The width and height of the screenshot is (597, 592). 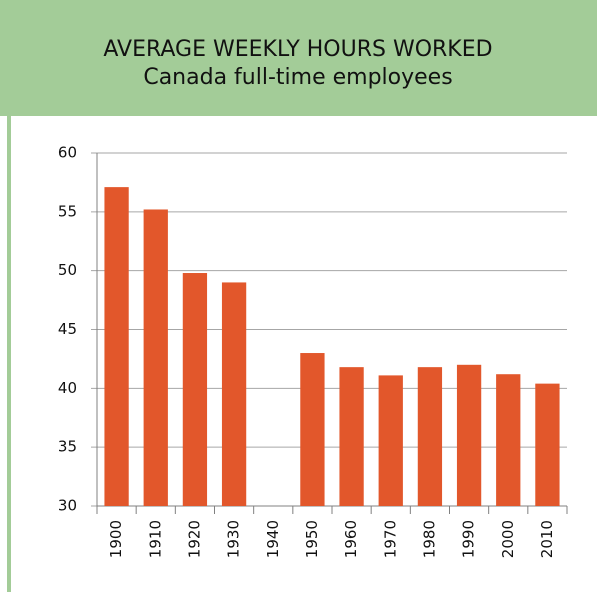 I want to click on y-tick-label: 30, so click(x=67, y=506).